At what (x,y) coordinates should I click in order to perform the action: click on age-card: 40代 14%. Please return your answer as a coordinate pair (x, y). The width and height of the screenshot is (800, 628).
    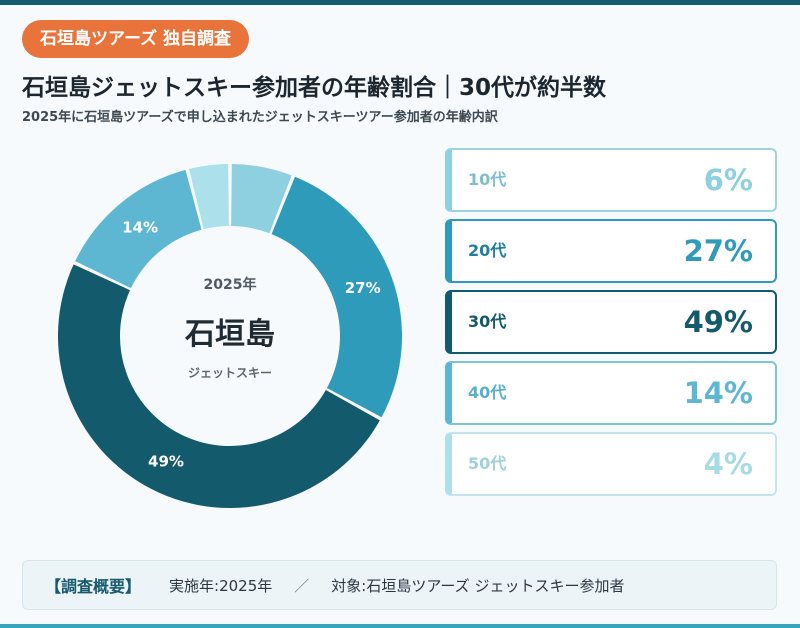
    Looking at the image, I should click on (611, 393).